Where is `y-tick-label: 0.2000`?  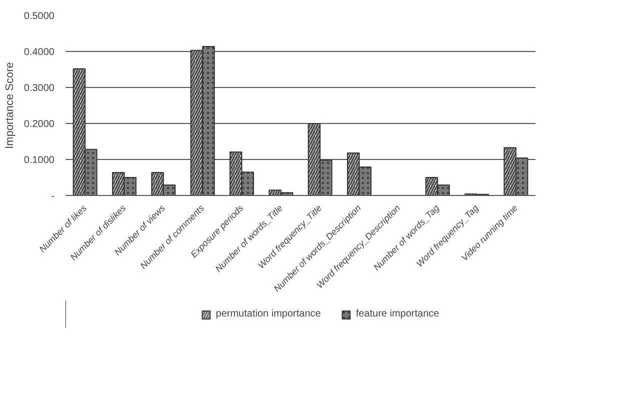 y-tick-label: 0.2000 is located at coordinates (39, 124).